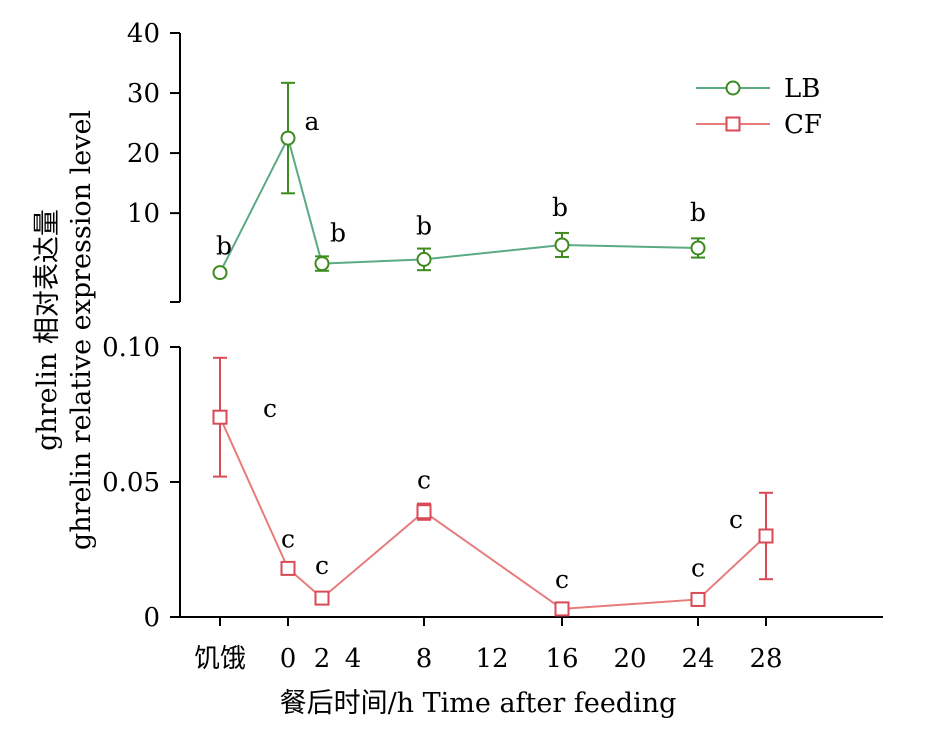 This screenshot has width=927, height=739. What do you see at coordinates (81, 330) in the screenshot?
I see `y-axis-title-line2: ghrelin relative expression level` at bounding box center [81, 330].